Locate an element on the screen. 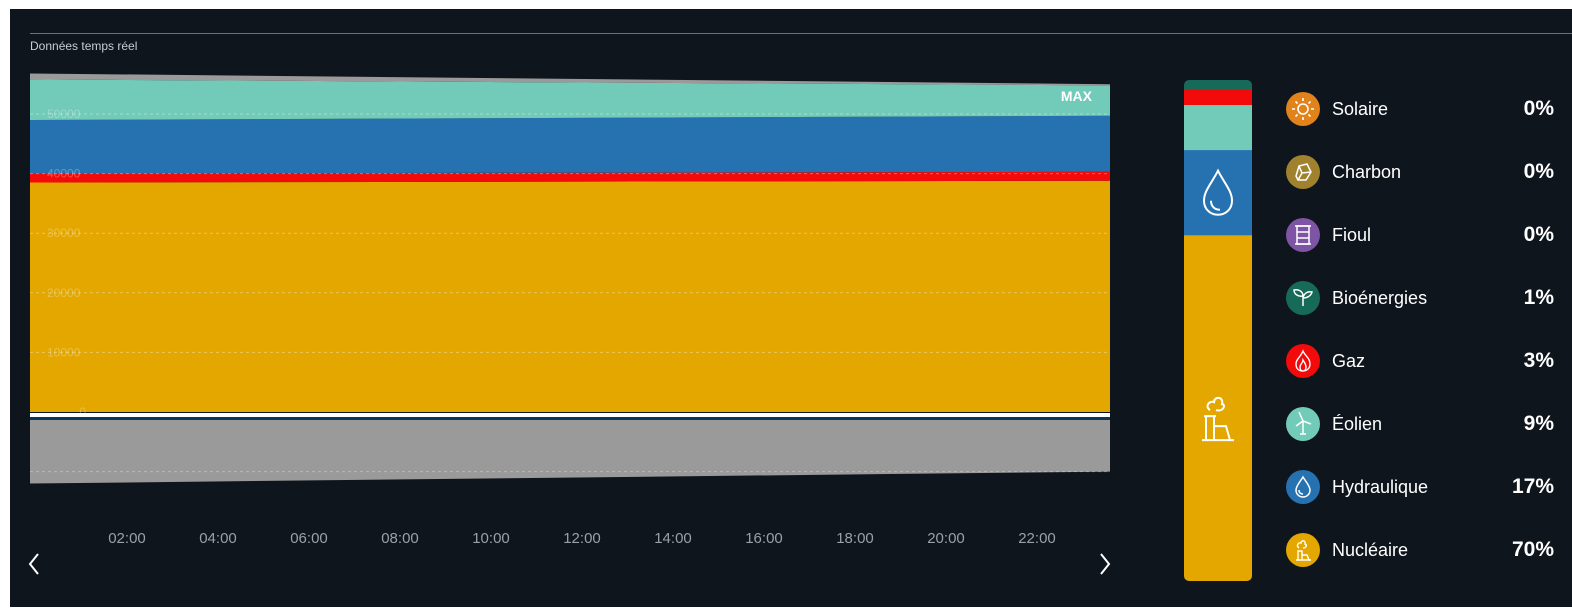 The height and width of the screenshot is (609, 1572). area-exchanges is located at coordinates (570, 451).